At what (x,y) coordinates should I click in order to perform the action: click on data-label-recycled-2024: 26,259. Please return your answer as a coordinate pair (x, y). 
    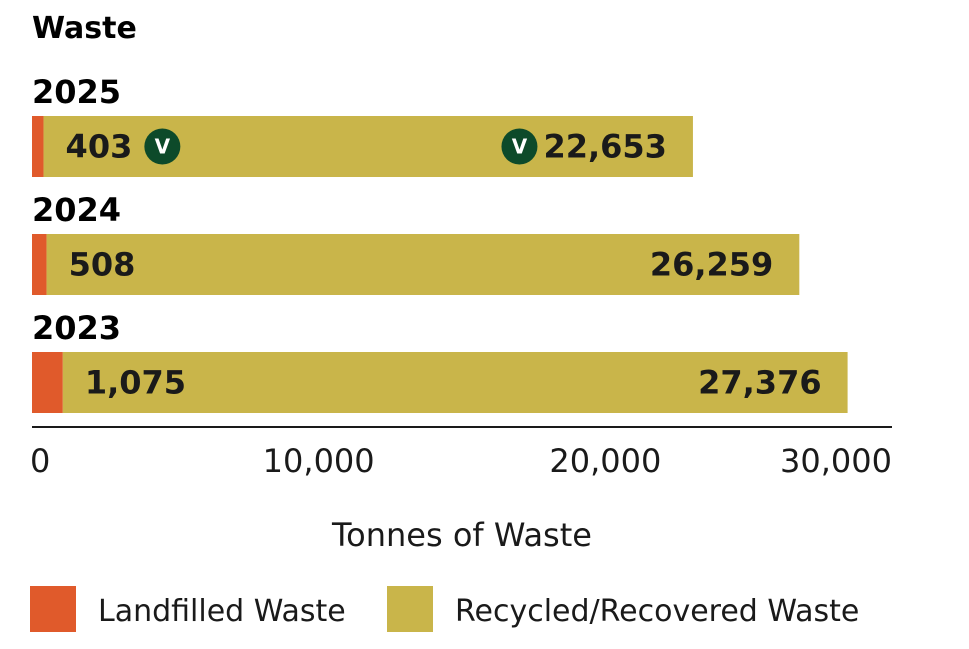
    Looking at the image, I should click on (711, 265).